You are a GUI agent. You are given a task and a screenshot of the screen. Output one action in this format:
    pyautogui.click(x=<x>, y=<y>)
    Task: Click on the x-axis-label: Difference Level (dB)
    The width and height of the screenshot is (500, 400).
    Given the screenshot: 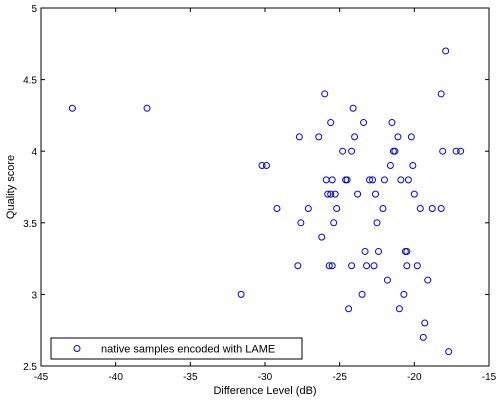 What is the action you would take?
    pyautogui.click(x=264, y=391)
    